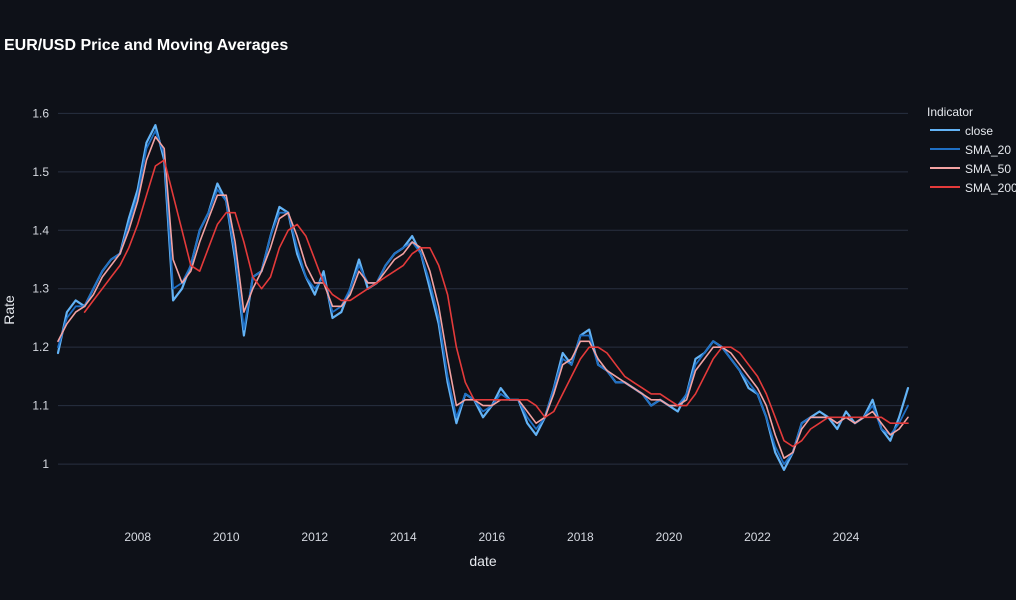  What do you see at coordinates (40, 406) in the screenshot?
I see `y-tick-label: 1.1` at bounding box center [40, 406].